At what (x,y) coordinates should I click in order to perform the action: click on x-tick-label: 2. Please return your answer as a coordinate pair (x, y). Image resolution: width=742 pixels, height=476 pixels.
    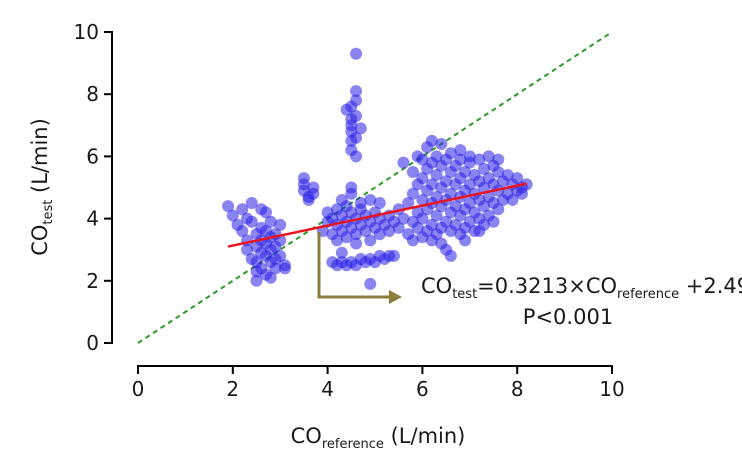
    Looking at the image, I should click on (232, 389).